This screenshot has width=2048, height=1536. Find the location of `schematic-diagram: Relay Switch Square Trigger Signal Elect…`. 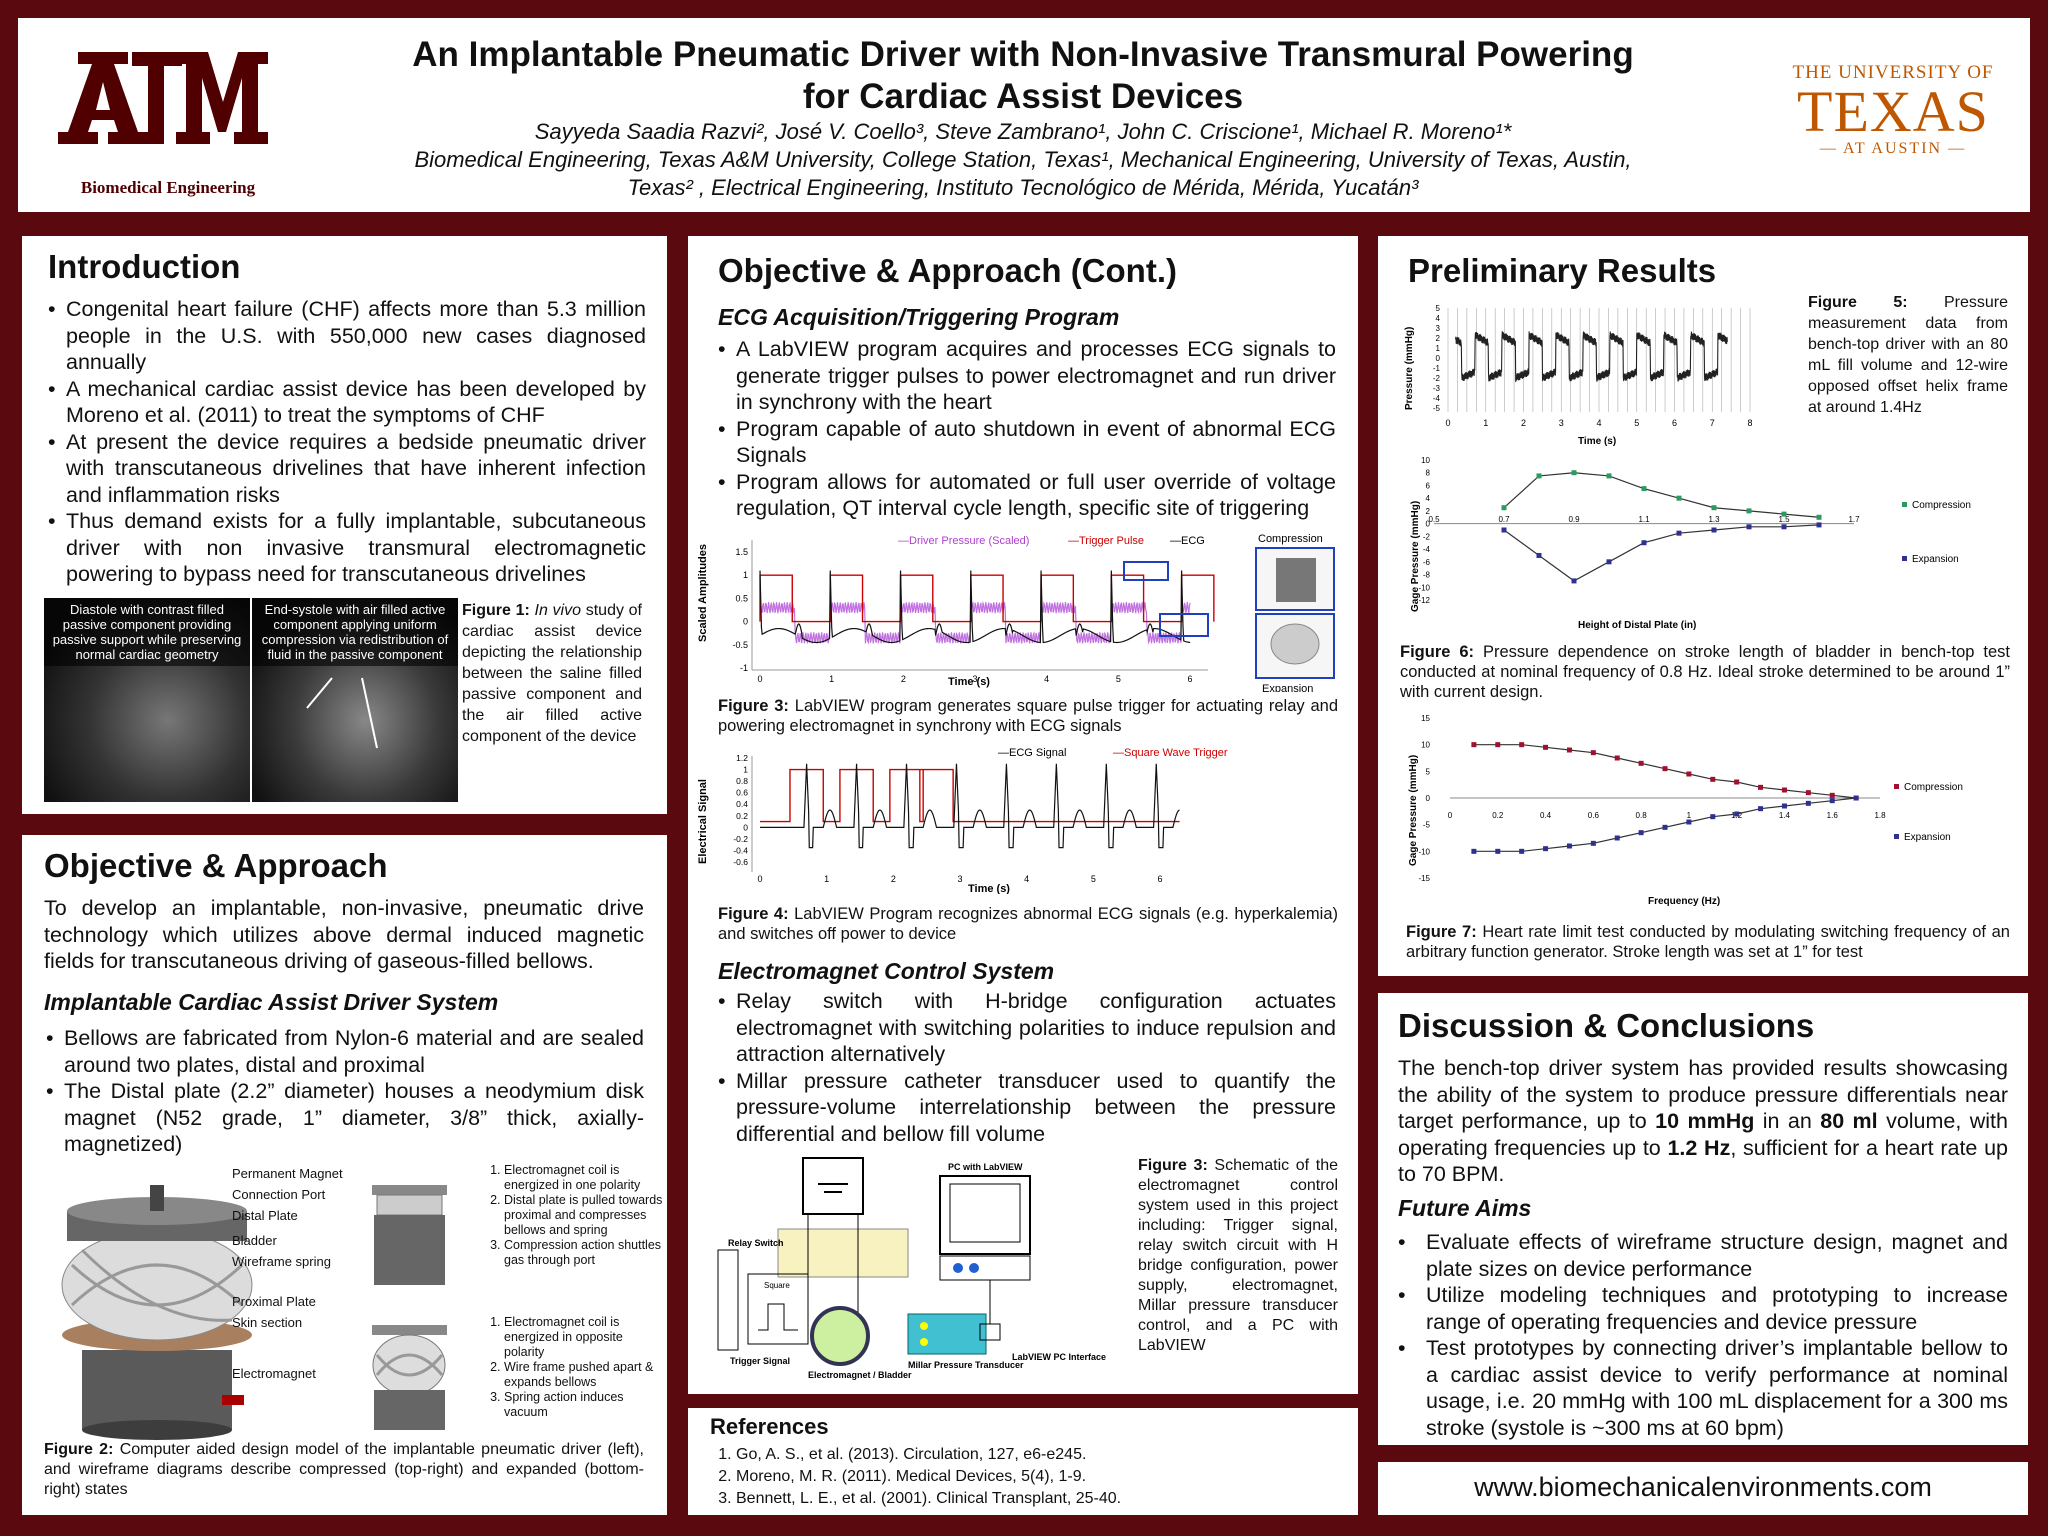

schematic-diagram: Relay Switch Square Trigger Signal Elect… is located at coordinates (911, 1268).